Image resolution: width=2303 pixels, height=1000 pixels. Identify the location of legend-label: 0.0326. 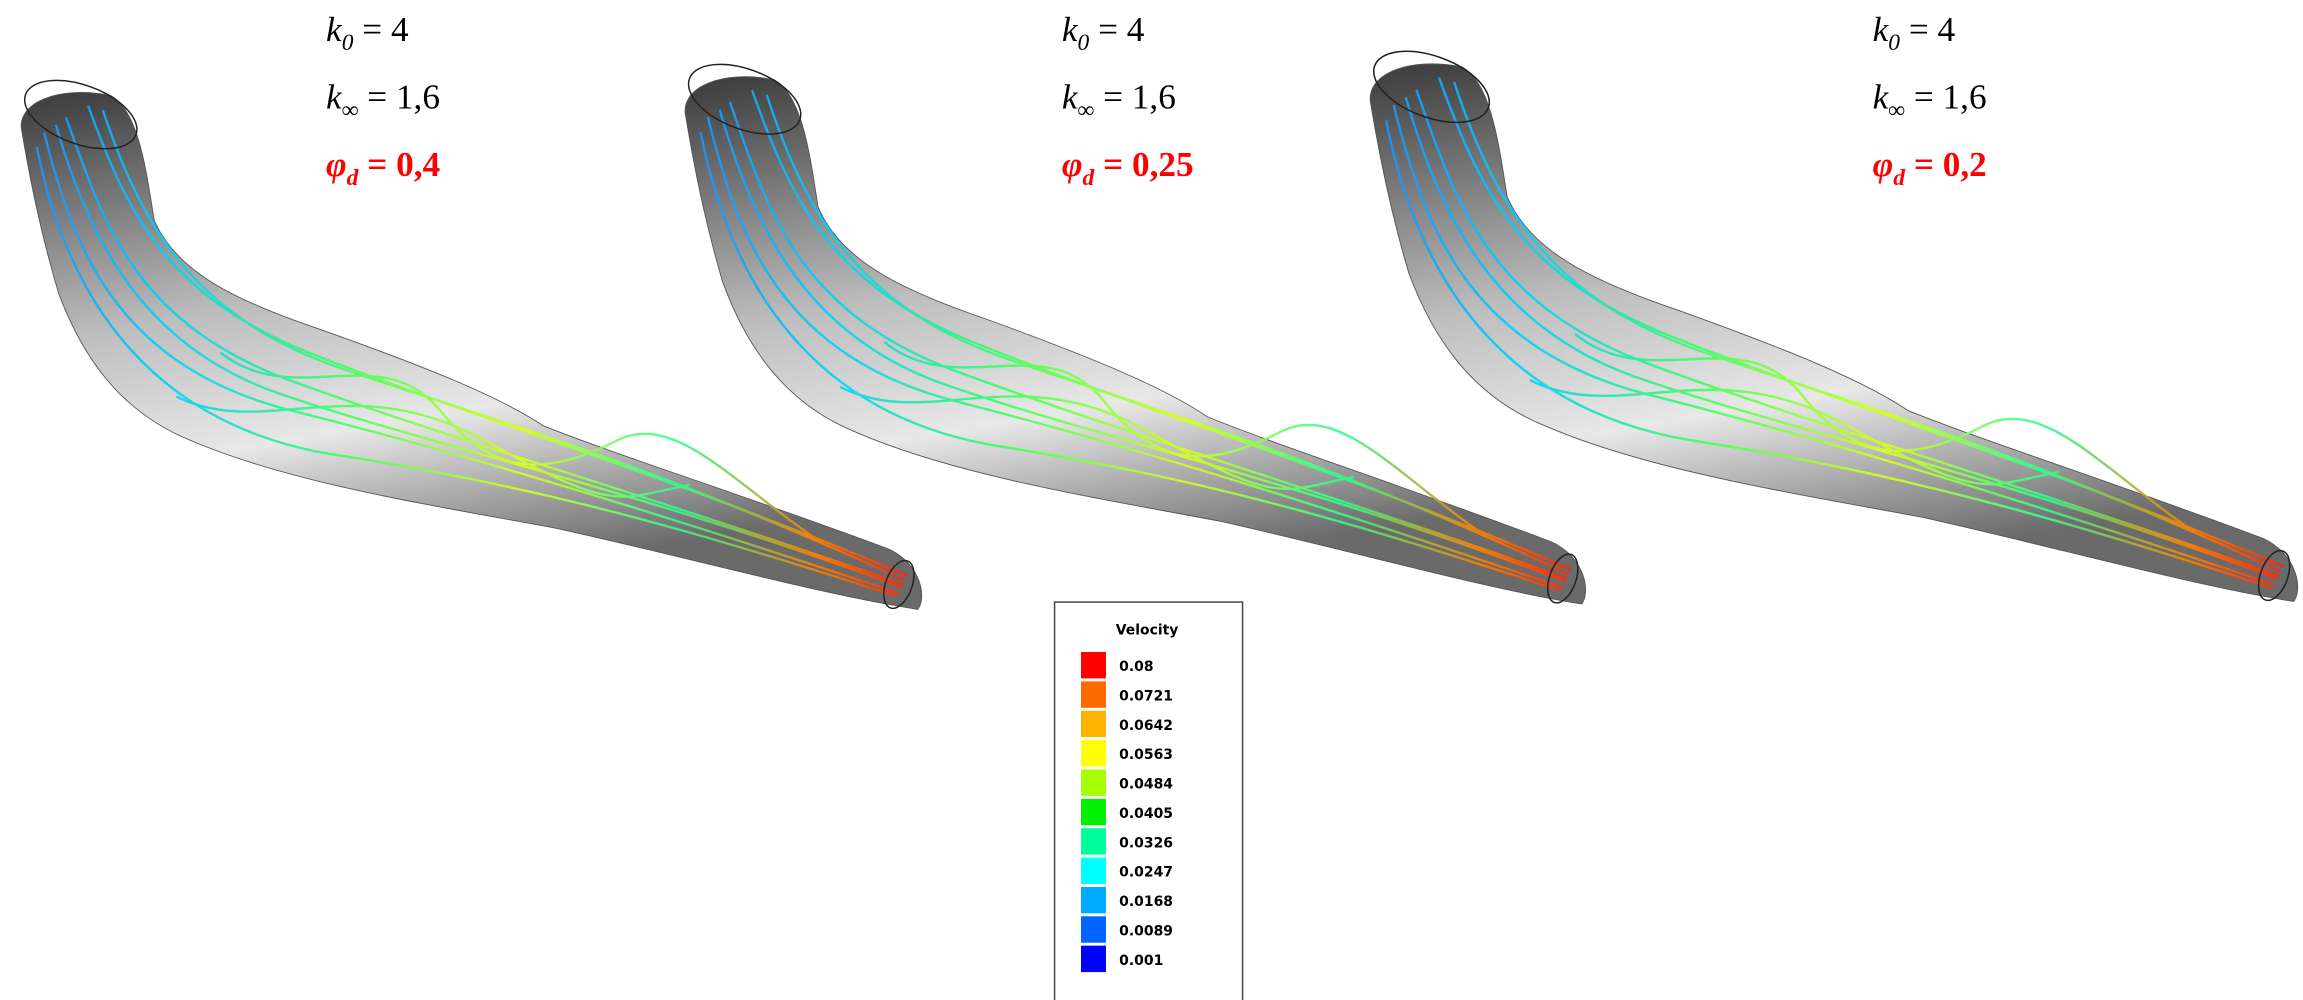
(1146, 843).